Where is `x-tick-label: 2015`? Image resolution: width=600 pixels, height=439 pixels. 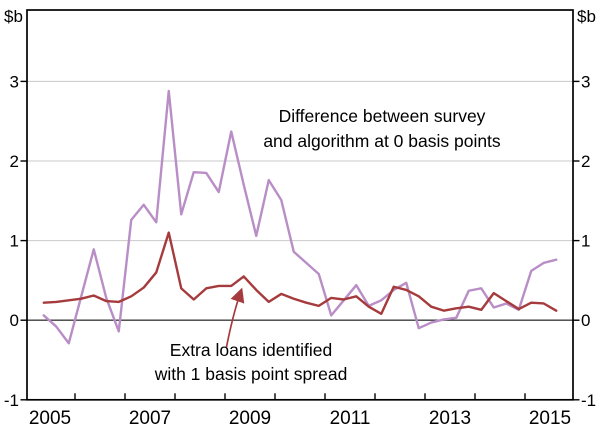 x-tick-label: 2015 is located at coordinates (550, 418).